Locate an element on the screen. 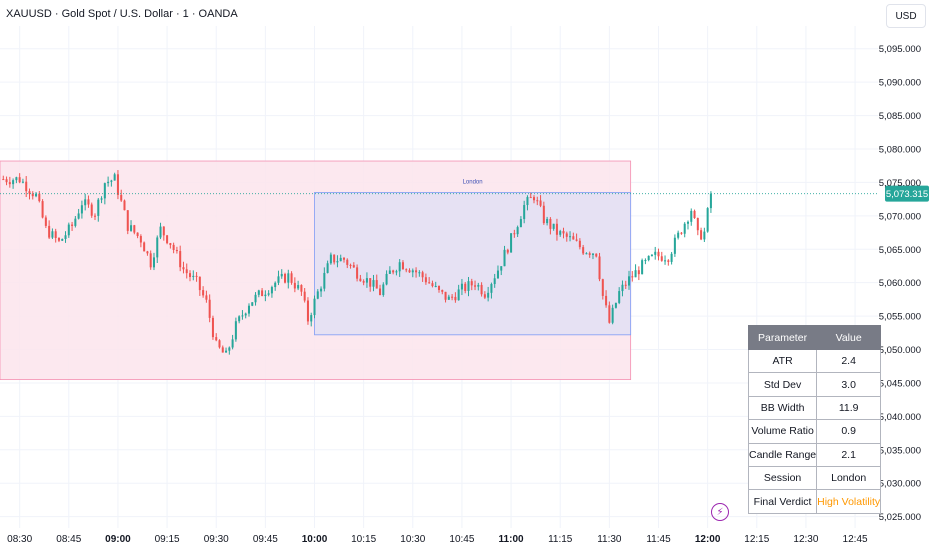  y-tick-label: 5,065.000 is located at coordinates (900, 250).